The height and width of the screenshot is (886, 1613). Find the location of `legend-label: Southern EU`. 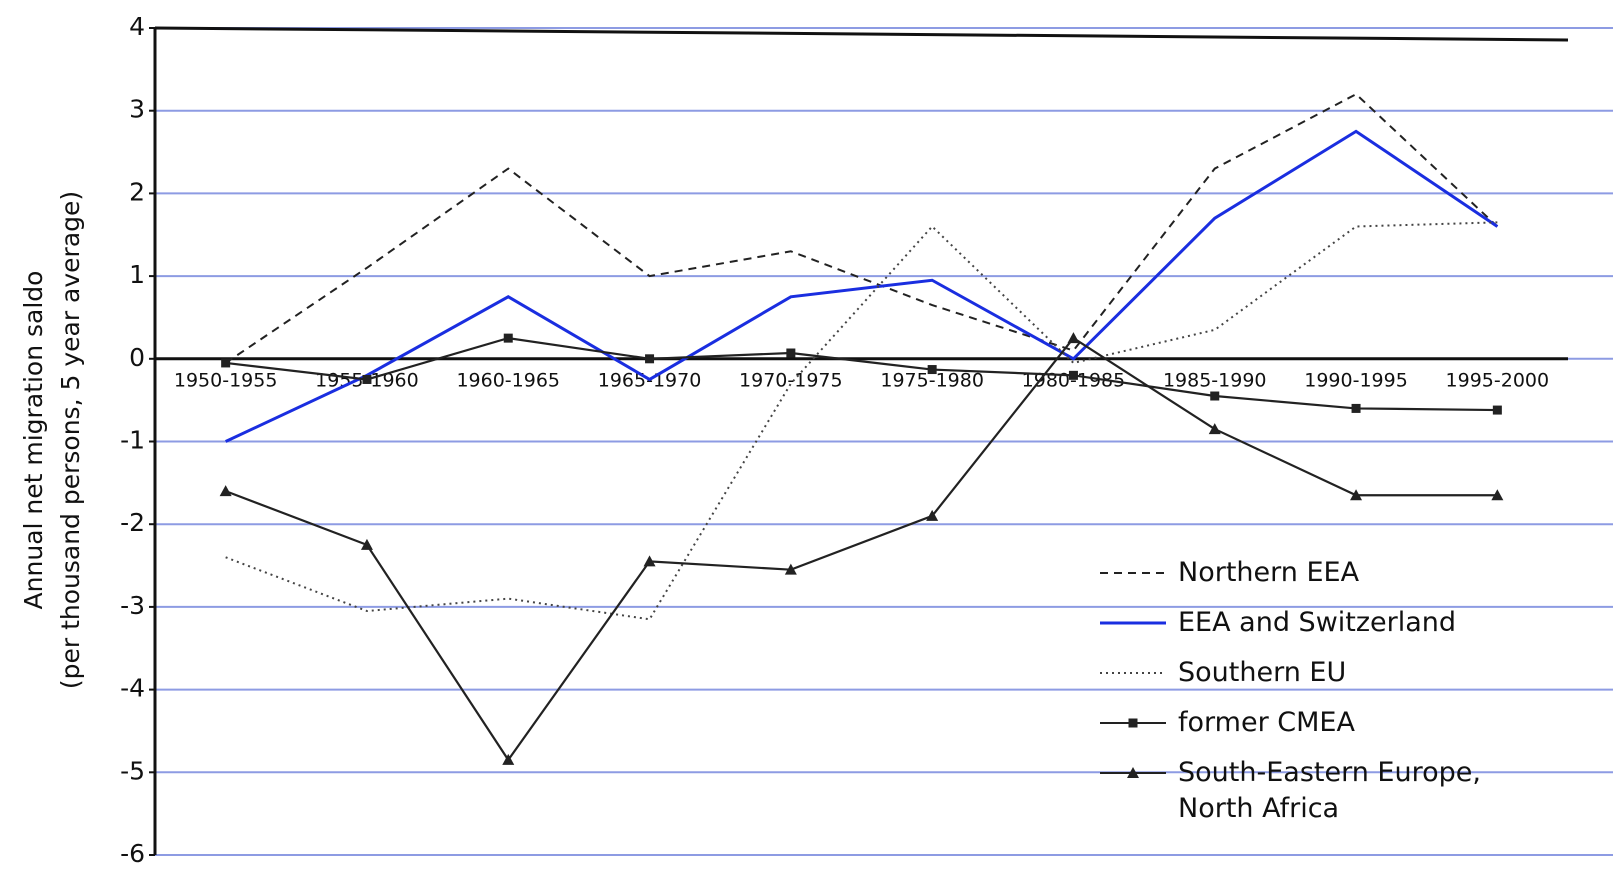

legend-label: Southern EU is located at coordinates (1262, 672).